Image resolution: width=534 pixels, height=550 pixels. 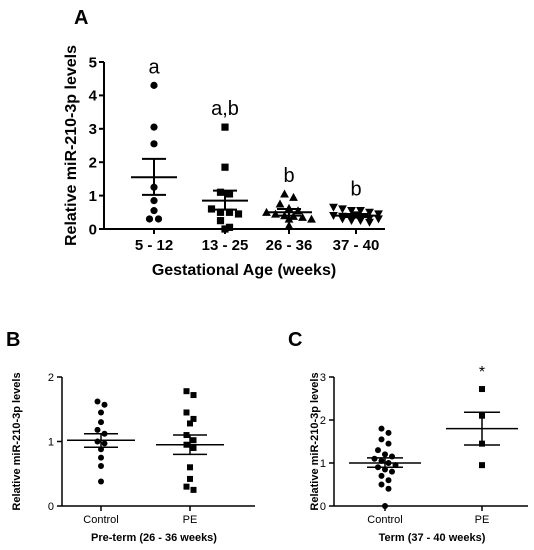 What do you see at coordinates (482, 372) in the screenshot?
I see `significance-label: *` at bounding box center [482, 372].